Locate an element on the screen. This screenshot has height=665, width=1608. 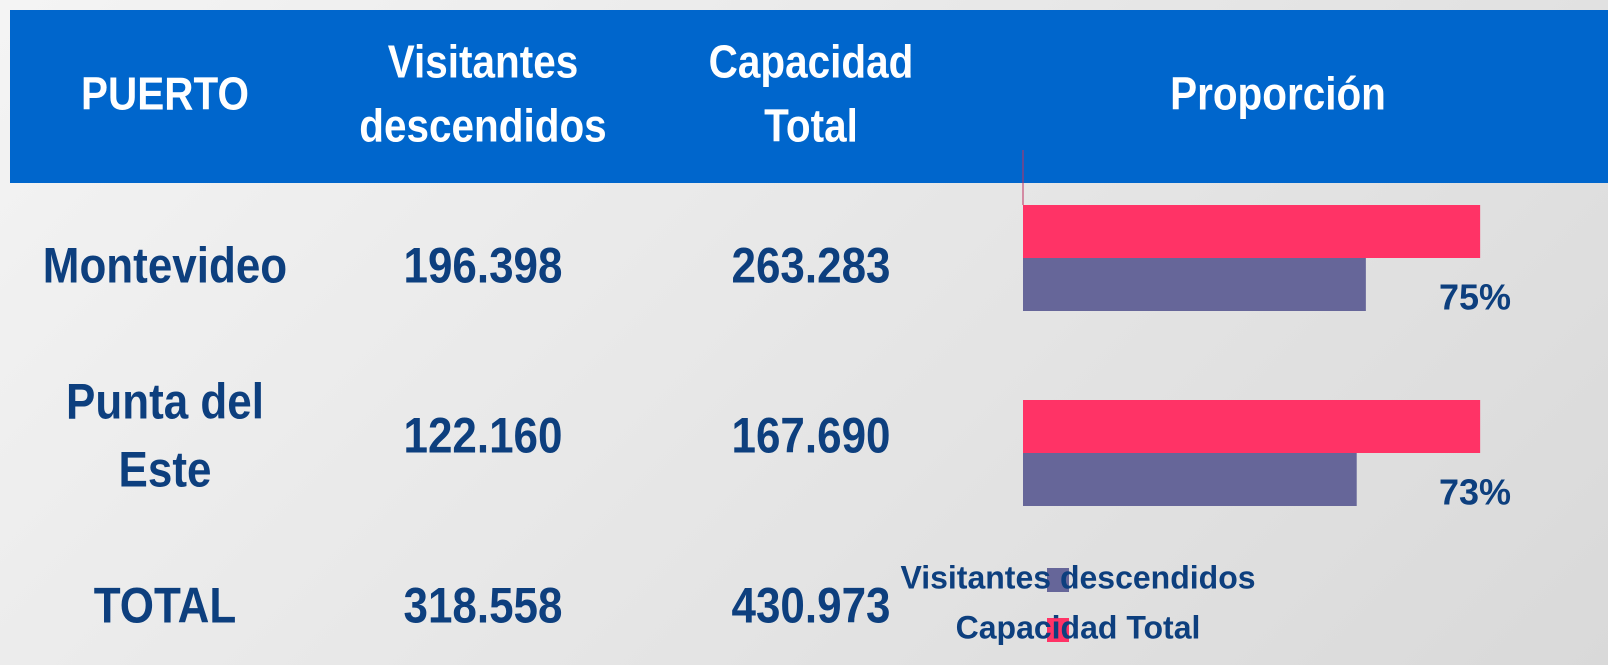
bar-label: 73% is located at coordinates (1475, 492).